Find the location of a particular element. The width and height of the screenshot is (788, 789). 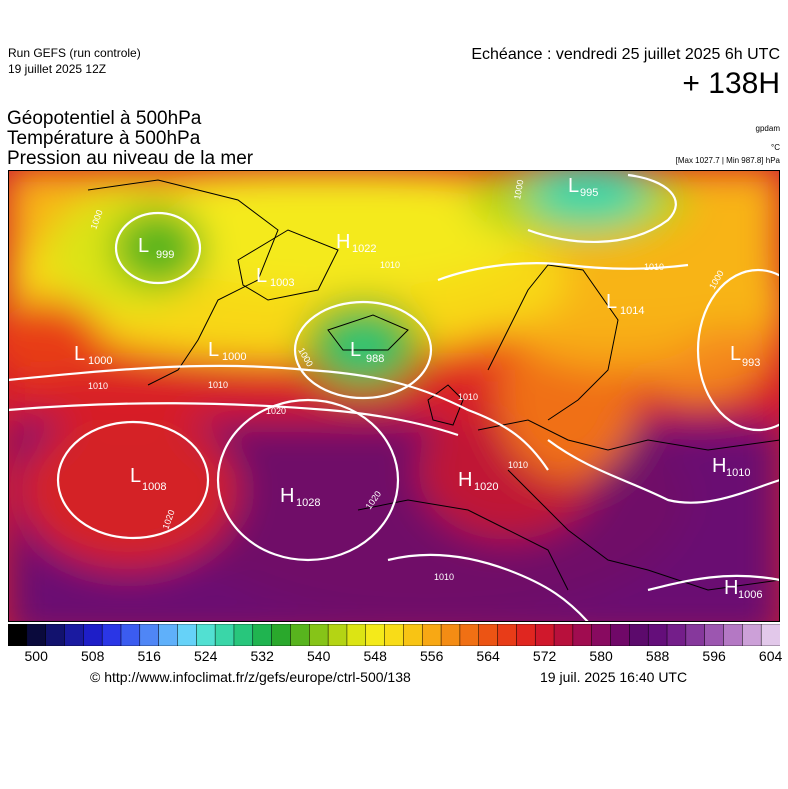

colorbar is located at coordinates (394, 635).